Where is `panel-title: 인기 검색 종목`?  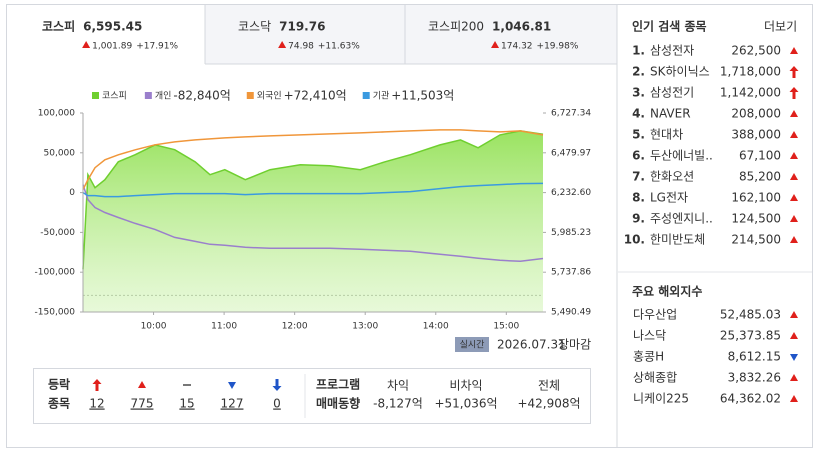 panel-title: 인기 검색 종목 is located at coordinates (669, 26).